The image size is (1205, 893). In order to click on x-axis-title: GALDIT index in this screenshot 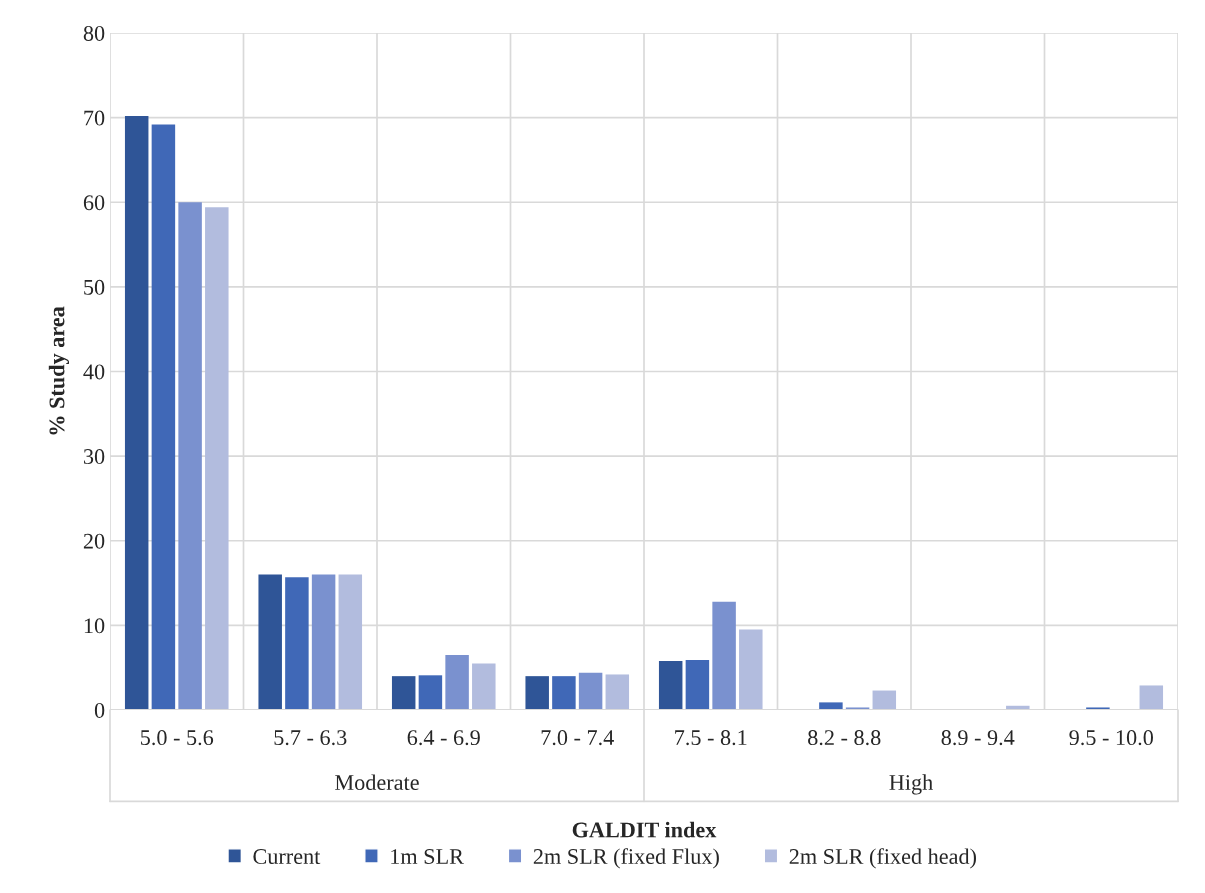, I will do `click(644, 829)`.